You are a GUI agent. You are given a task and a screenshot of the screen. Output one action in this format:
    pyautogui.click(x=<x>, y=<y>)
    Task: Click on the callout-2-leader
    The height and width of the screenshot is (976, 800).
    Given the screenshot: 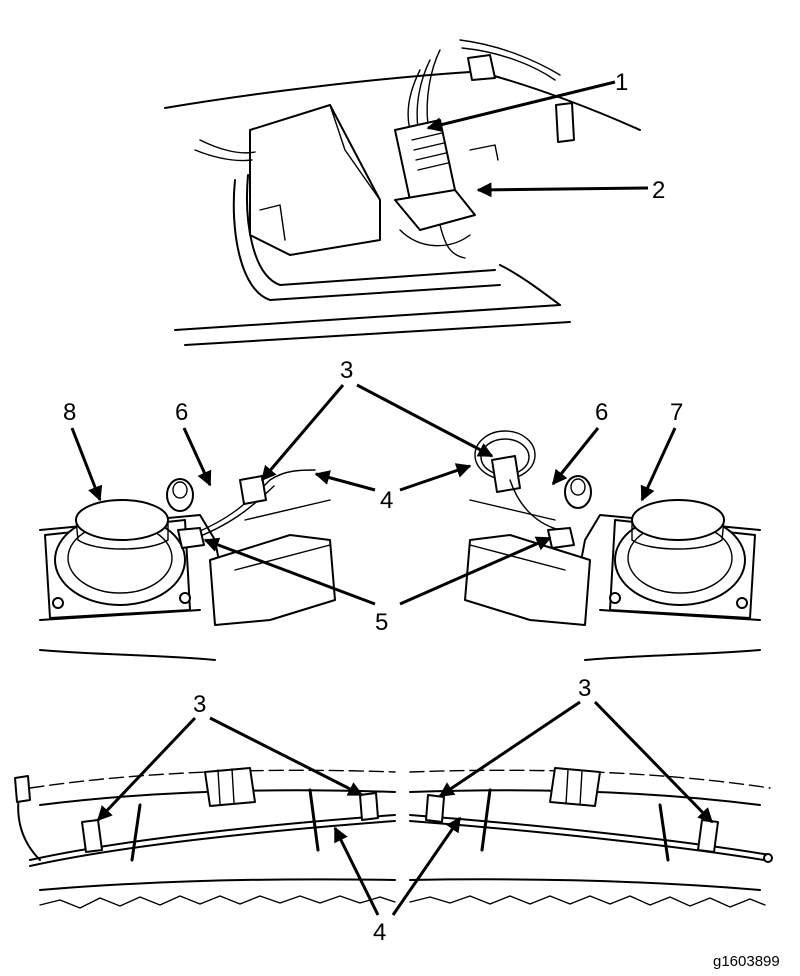 What is the action you would take?
    pyautogui.click(x=562, y=190)
    